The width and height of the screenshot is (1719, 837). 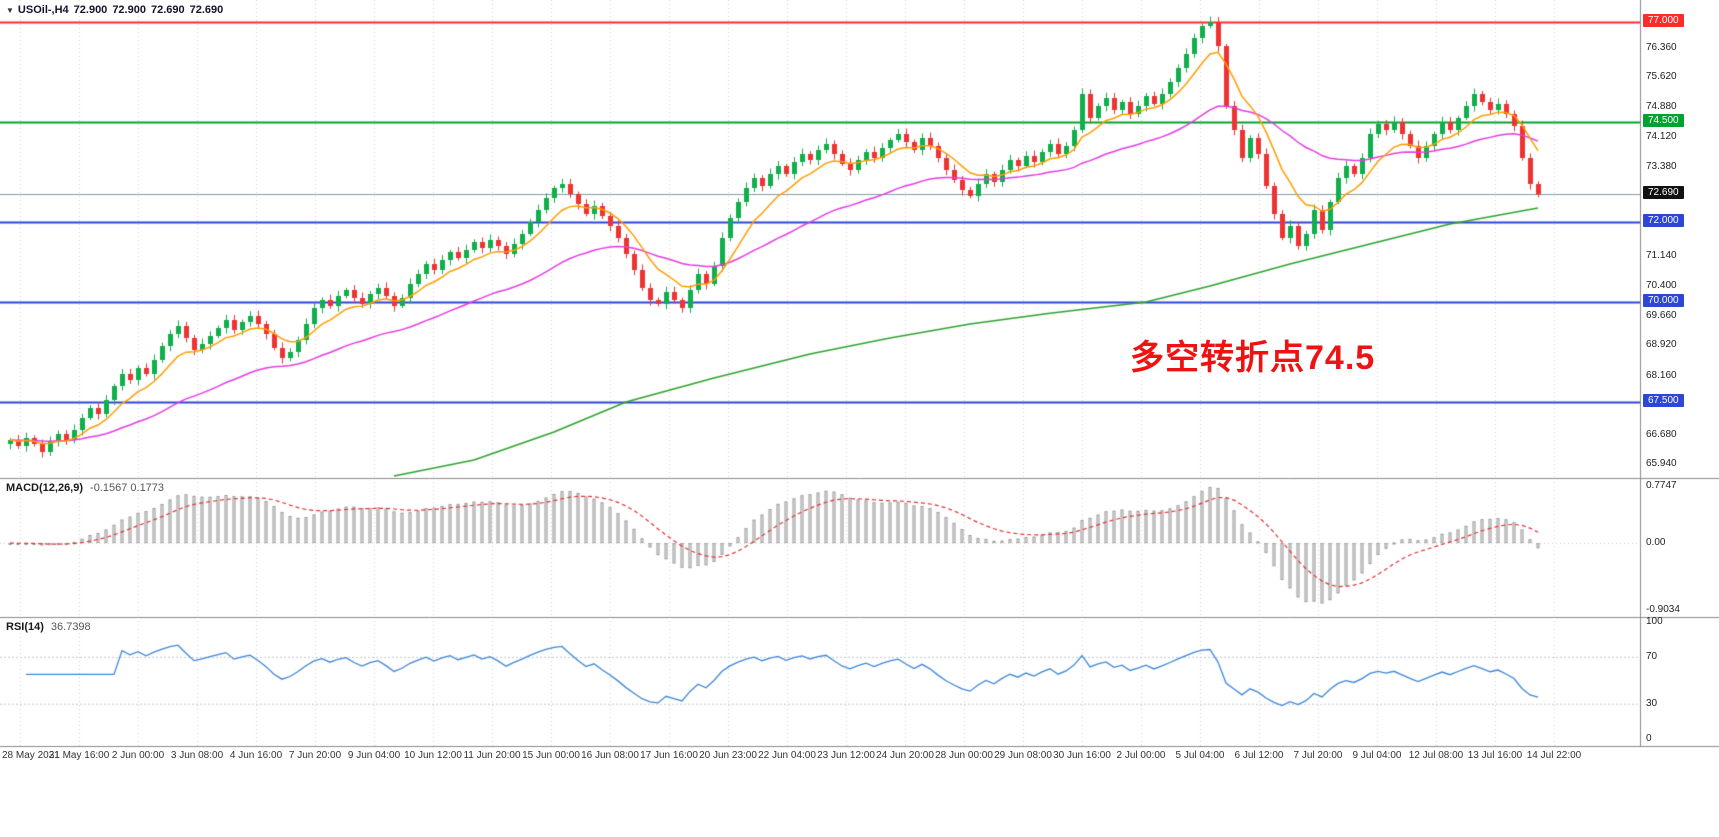 I want to click on price-level-label: 77.000, so click(x=1663, y=20).